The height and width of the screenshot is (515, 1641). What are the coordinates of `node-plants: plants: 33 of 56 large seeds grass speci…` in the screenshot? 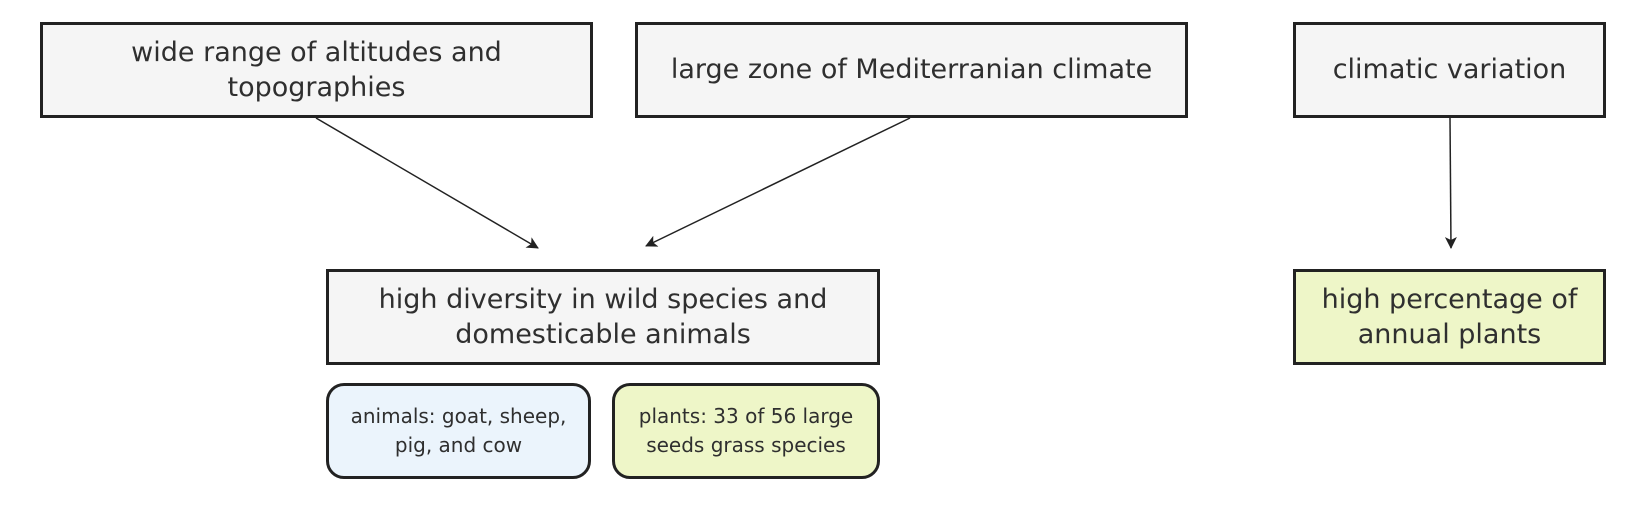 It's located at (746, 431).